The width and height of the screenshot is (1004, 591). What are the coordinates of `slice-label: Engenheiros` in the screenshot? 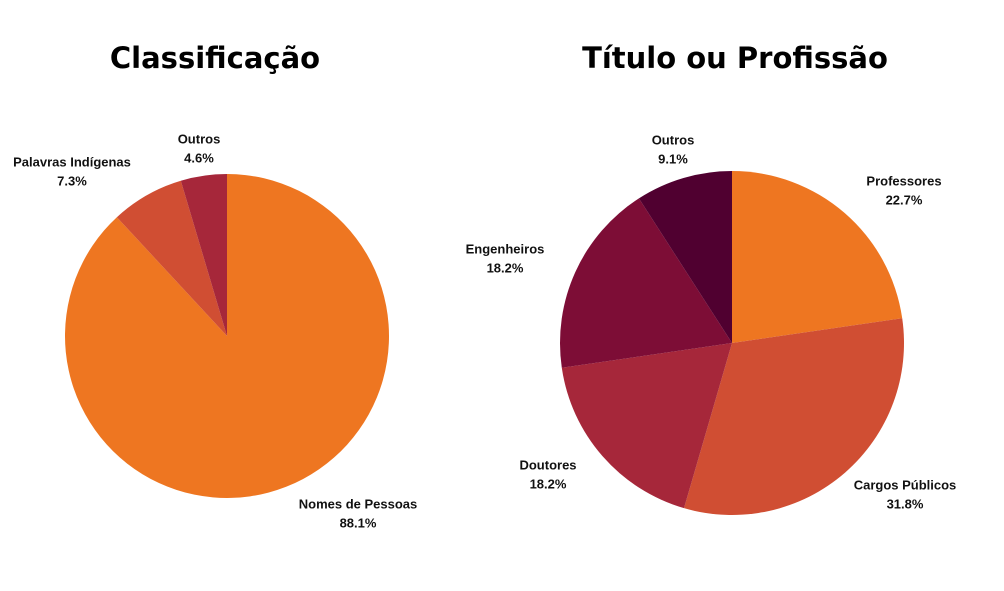 It's located at (505, 248).